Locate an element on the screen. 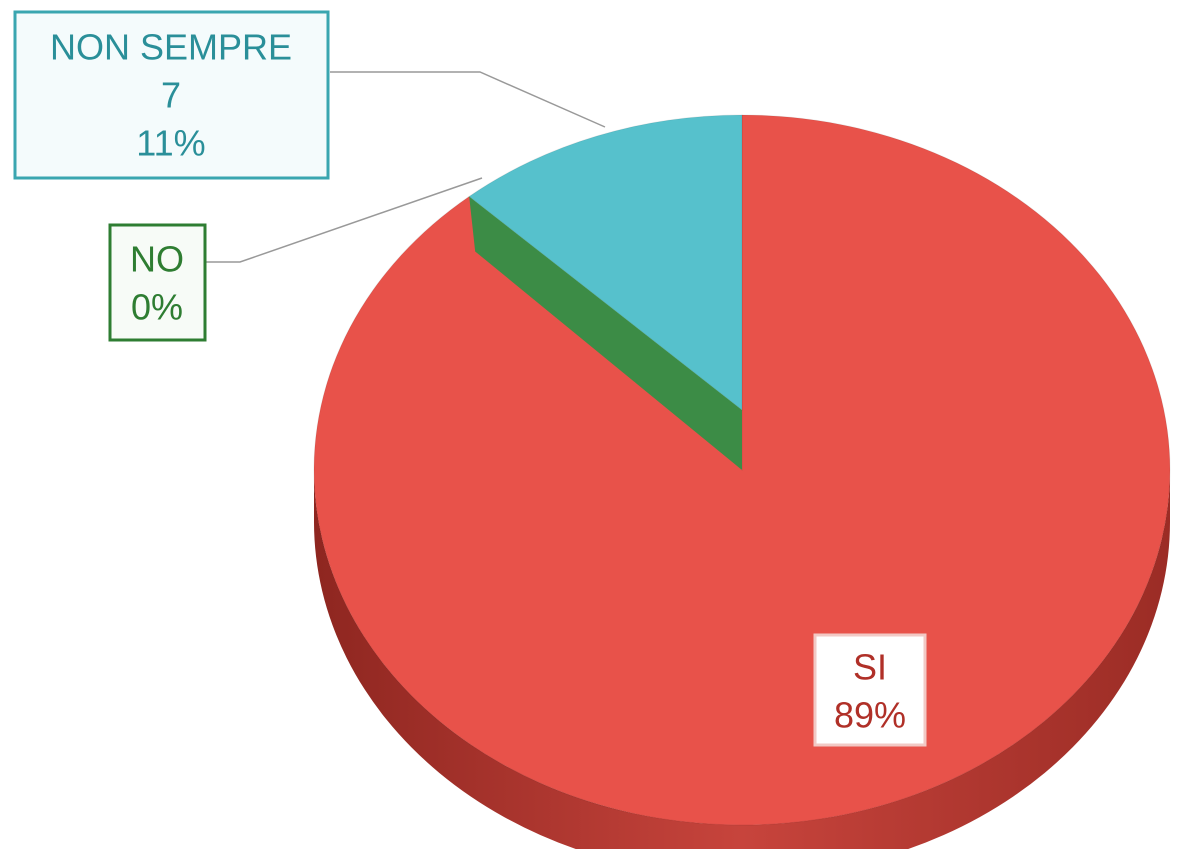 This screenshot has width=1180, height=849. data-label: 7 is located at coordinates (171, 95).